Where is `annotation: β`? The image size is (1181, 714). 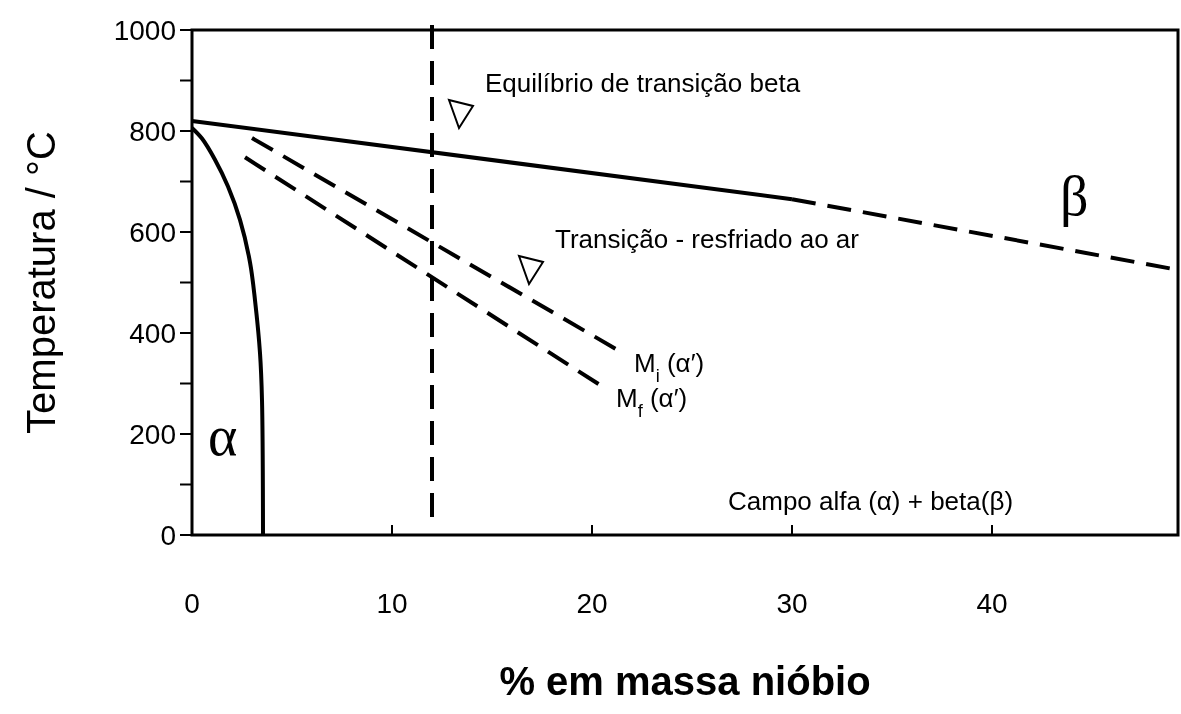
annotation: β is located at coordinates (1074, 196).